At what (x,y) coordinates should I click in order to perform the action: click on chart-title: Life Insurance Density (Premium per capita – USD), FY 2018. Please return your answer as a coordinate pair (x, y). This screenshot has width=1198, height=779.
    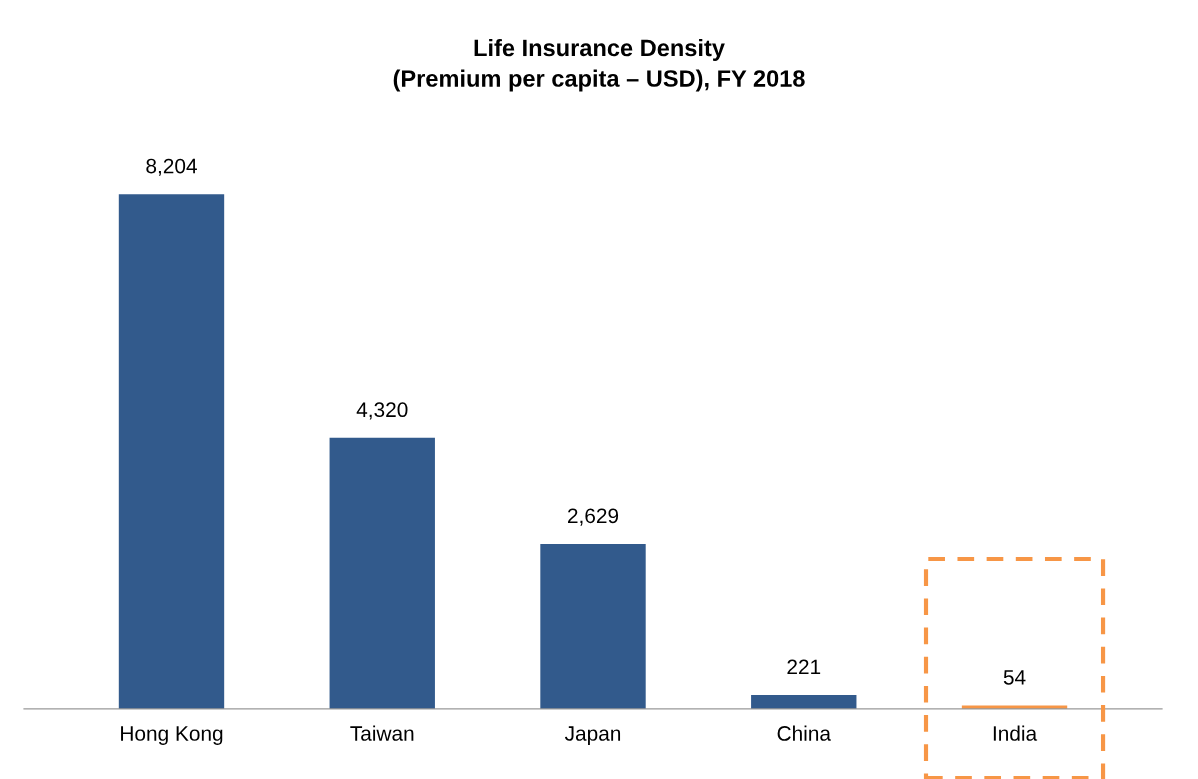
    Looking at the image, I should click on (599, 65).